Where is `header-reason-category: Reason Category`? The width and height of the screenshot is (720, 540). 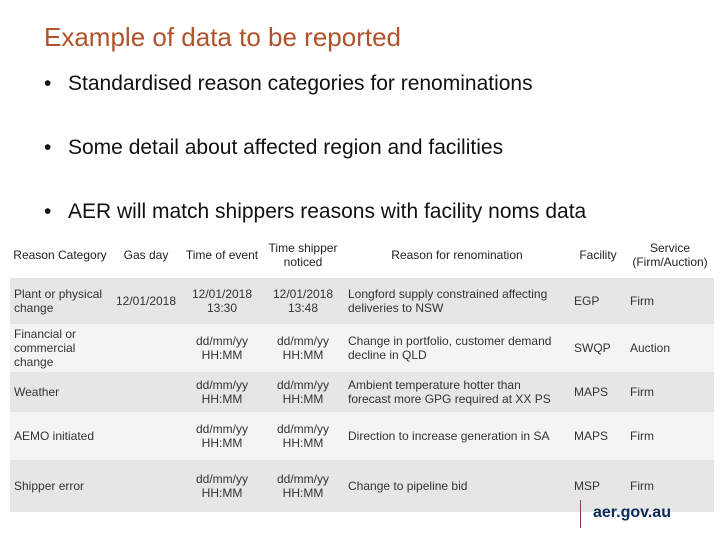 header-reason-category: Reason Category is located at coordinates (60, 255).